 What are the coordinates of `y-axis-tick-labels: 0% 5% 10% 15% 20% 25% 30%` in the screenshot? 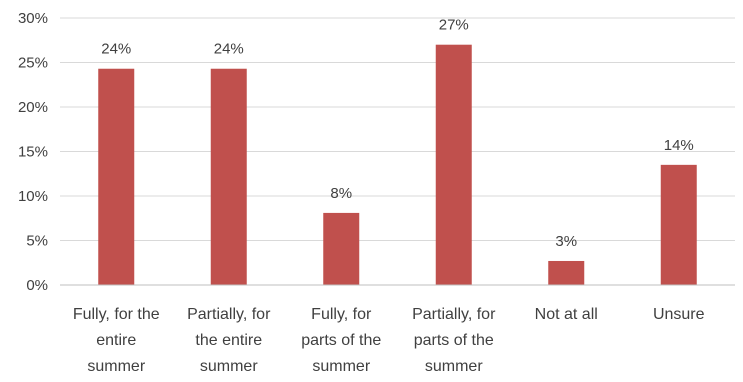 It's located at (33, 152).